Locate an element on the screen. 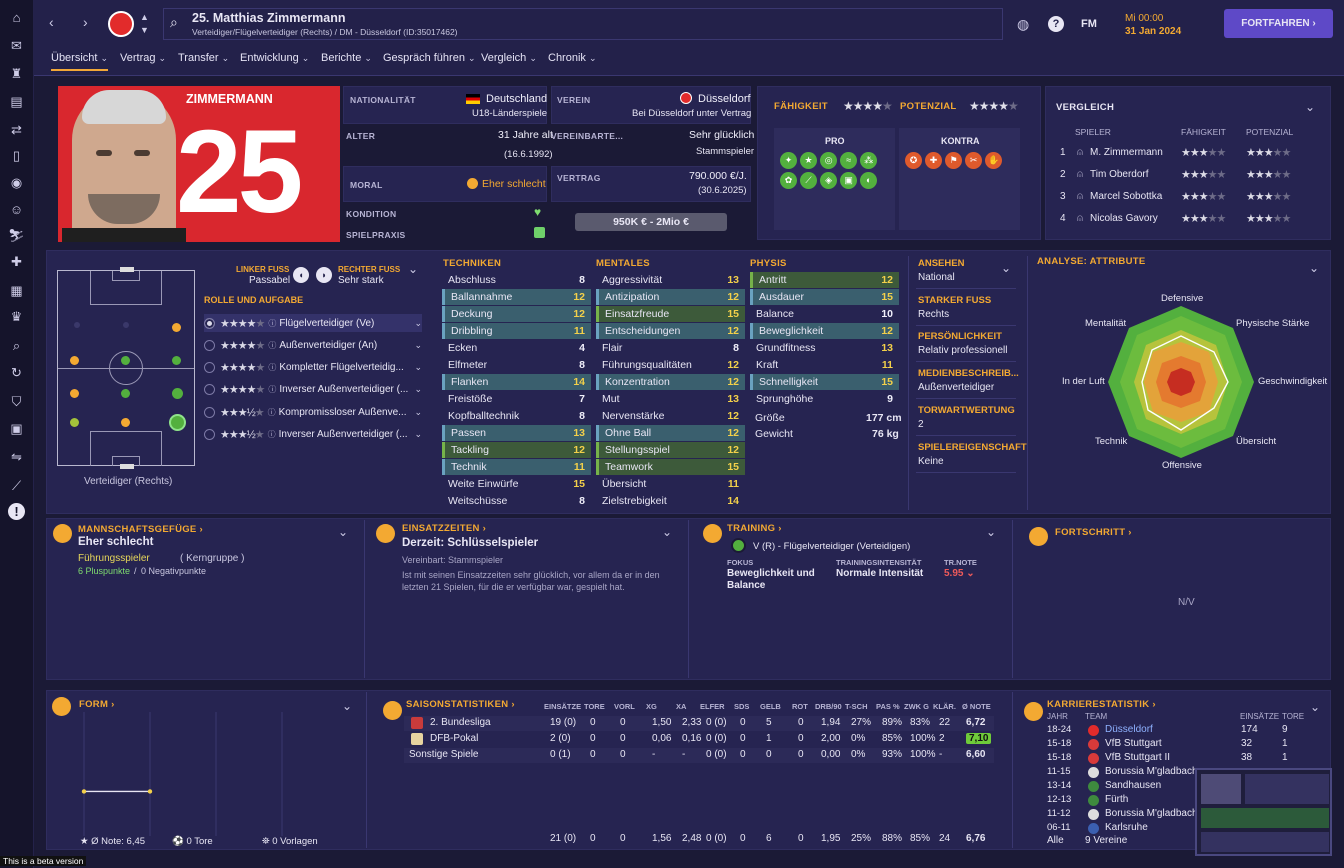 This screenshot has height=868, width=1344. career-team: Karlsruhe is located at coordinates (1126, 827).